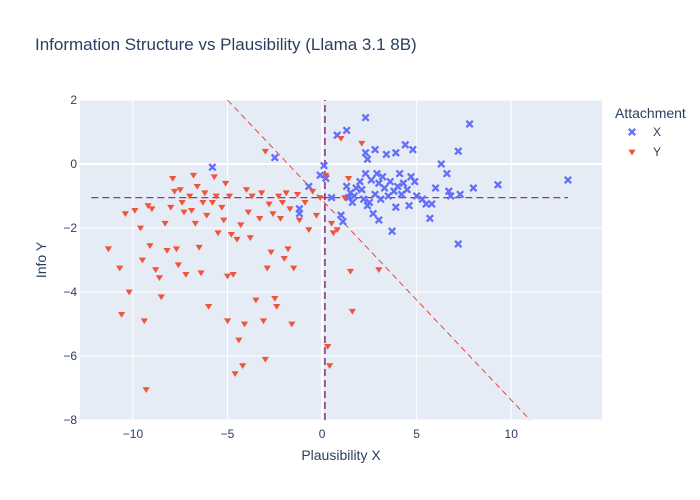 This screenshot has height=500, width=700. Describe the element at coordinates (390, 181) in the screenshot. I see `series-x` at that location.